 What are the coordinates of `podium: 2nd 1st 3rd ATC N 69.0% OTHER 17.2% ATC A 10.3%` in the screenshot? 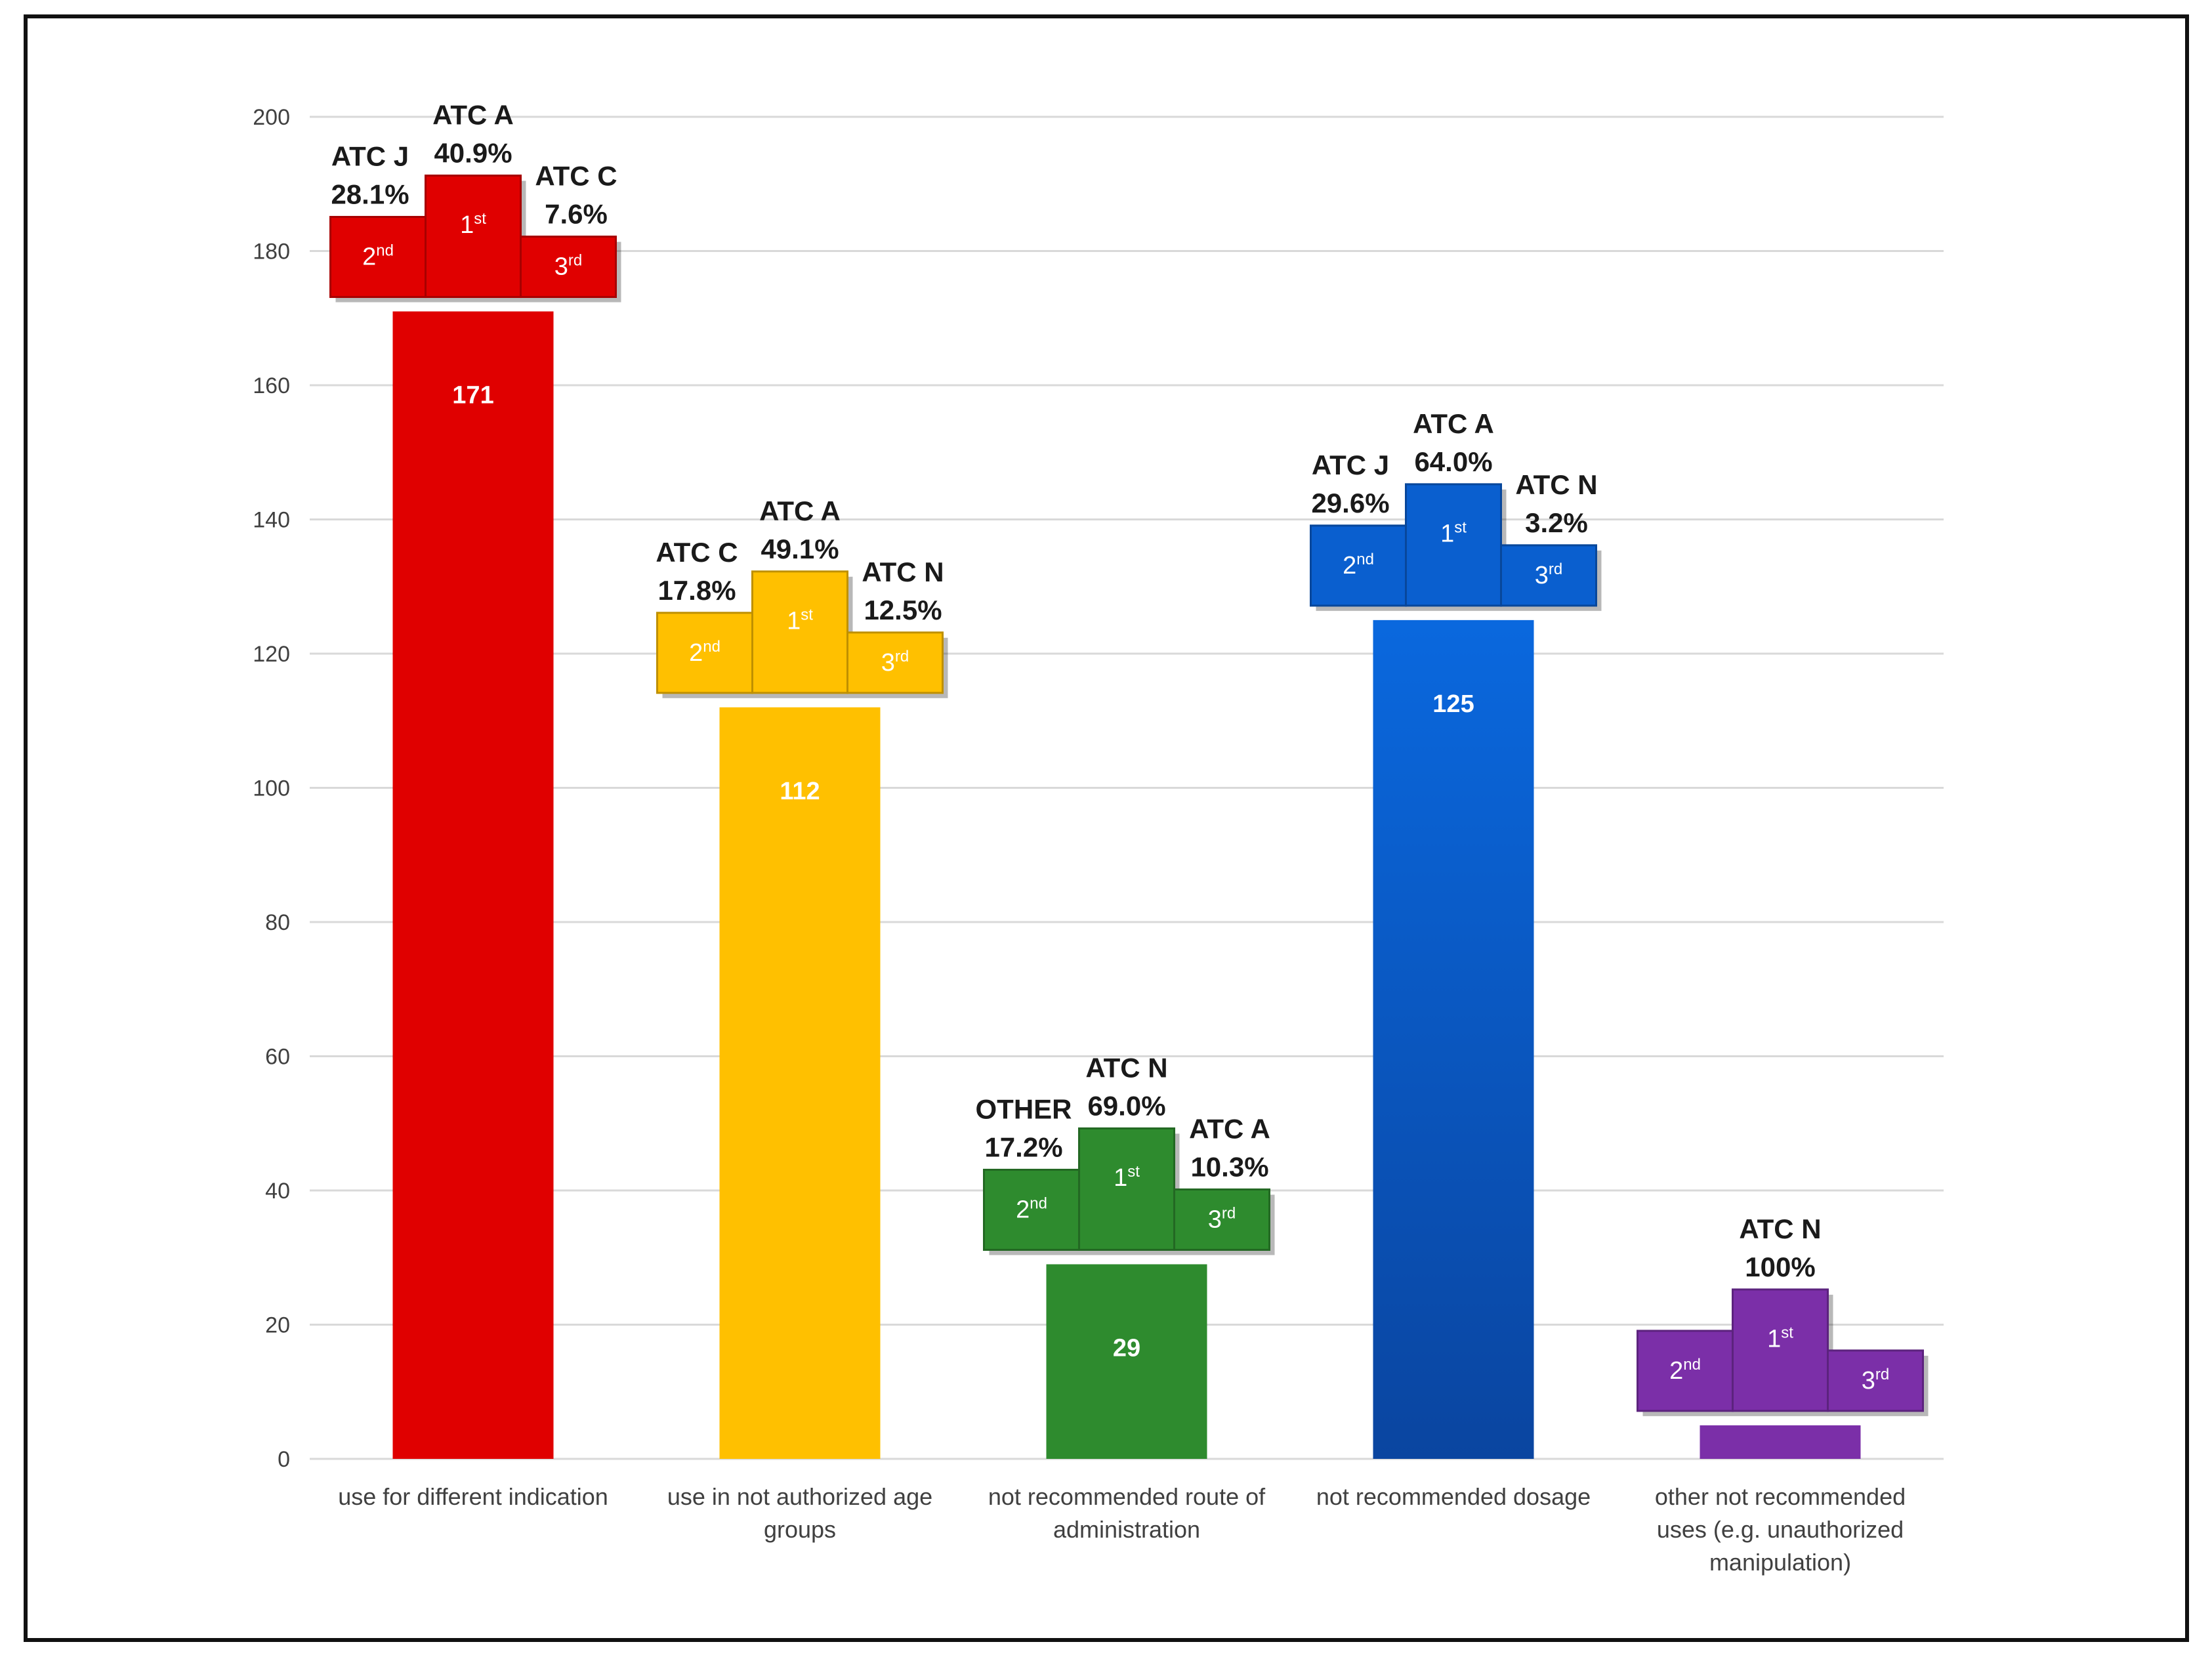 It's located at (1125, 1153).